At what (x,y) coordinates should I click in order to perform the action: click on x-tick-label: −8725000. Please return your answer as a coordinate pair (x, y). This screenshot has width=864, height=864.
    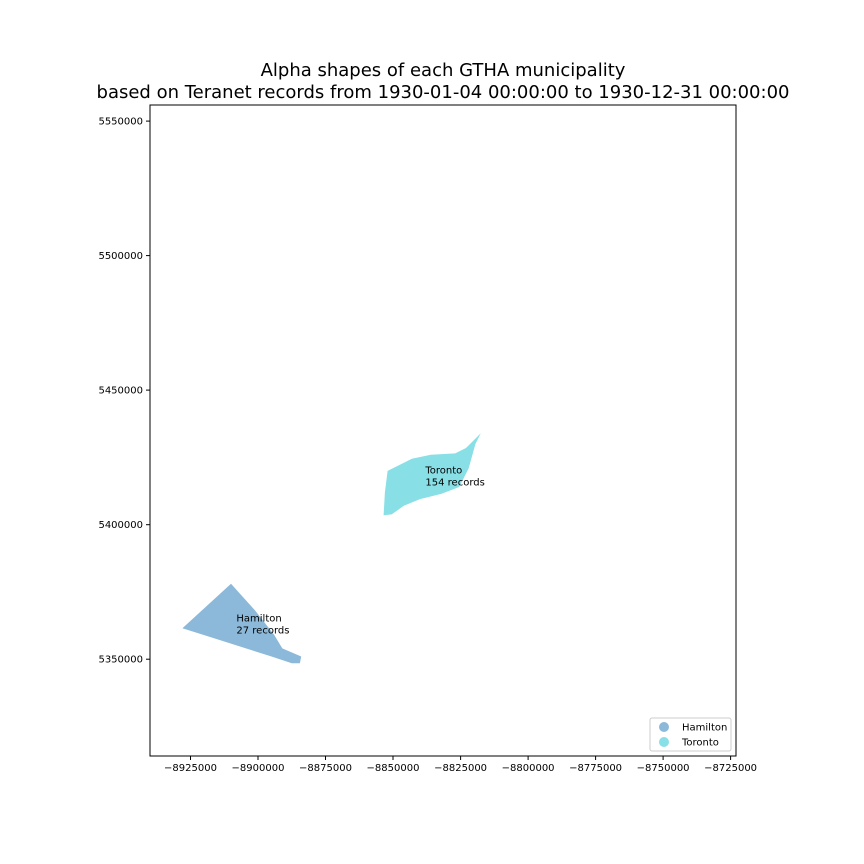
    Looking at the image, I should click on (730, 768).